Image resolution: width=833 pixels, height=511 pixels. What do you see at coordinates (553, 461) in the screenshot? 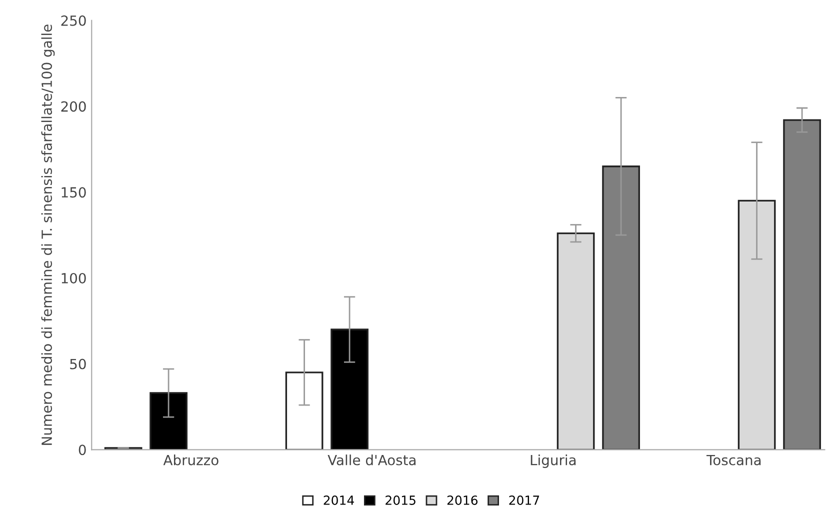
I see `x-tick-label: Liguria` at bounding box center [553, 461].